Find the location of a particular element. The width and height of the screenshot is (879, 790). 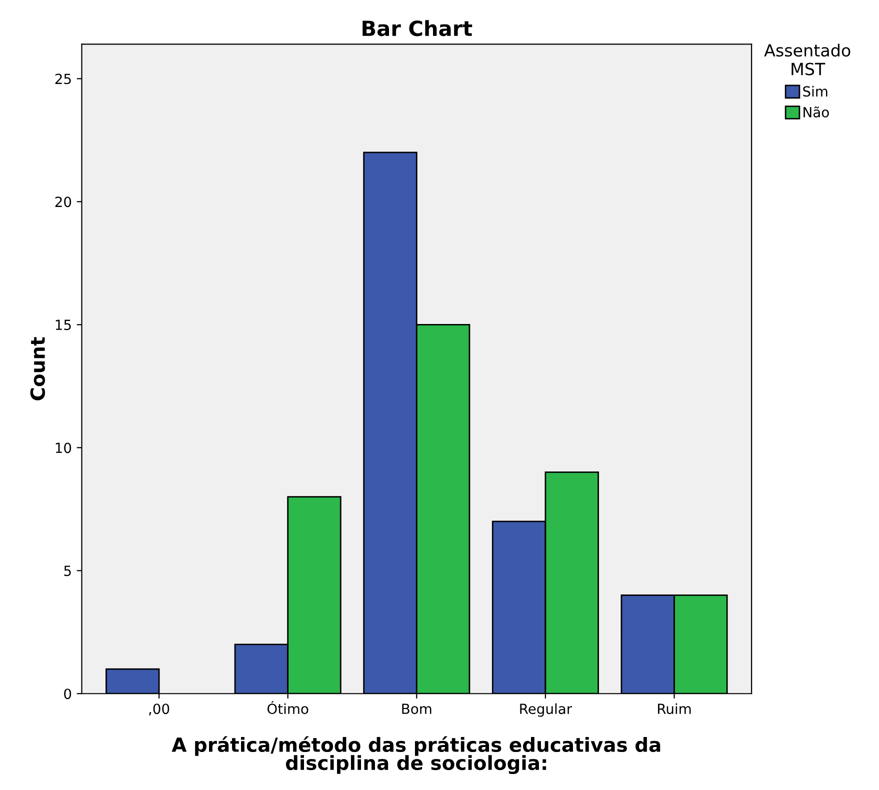

x-axis-title: A prática/método das práticas educativas da disciplina de sociologia: is located at coordinates (416, 755).